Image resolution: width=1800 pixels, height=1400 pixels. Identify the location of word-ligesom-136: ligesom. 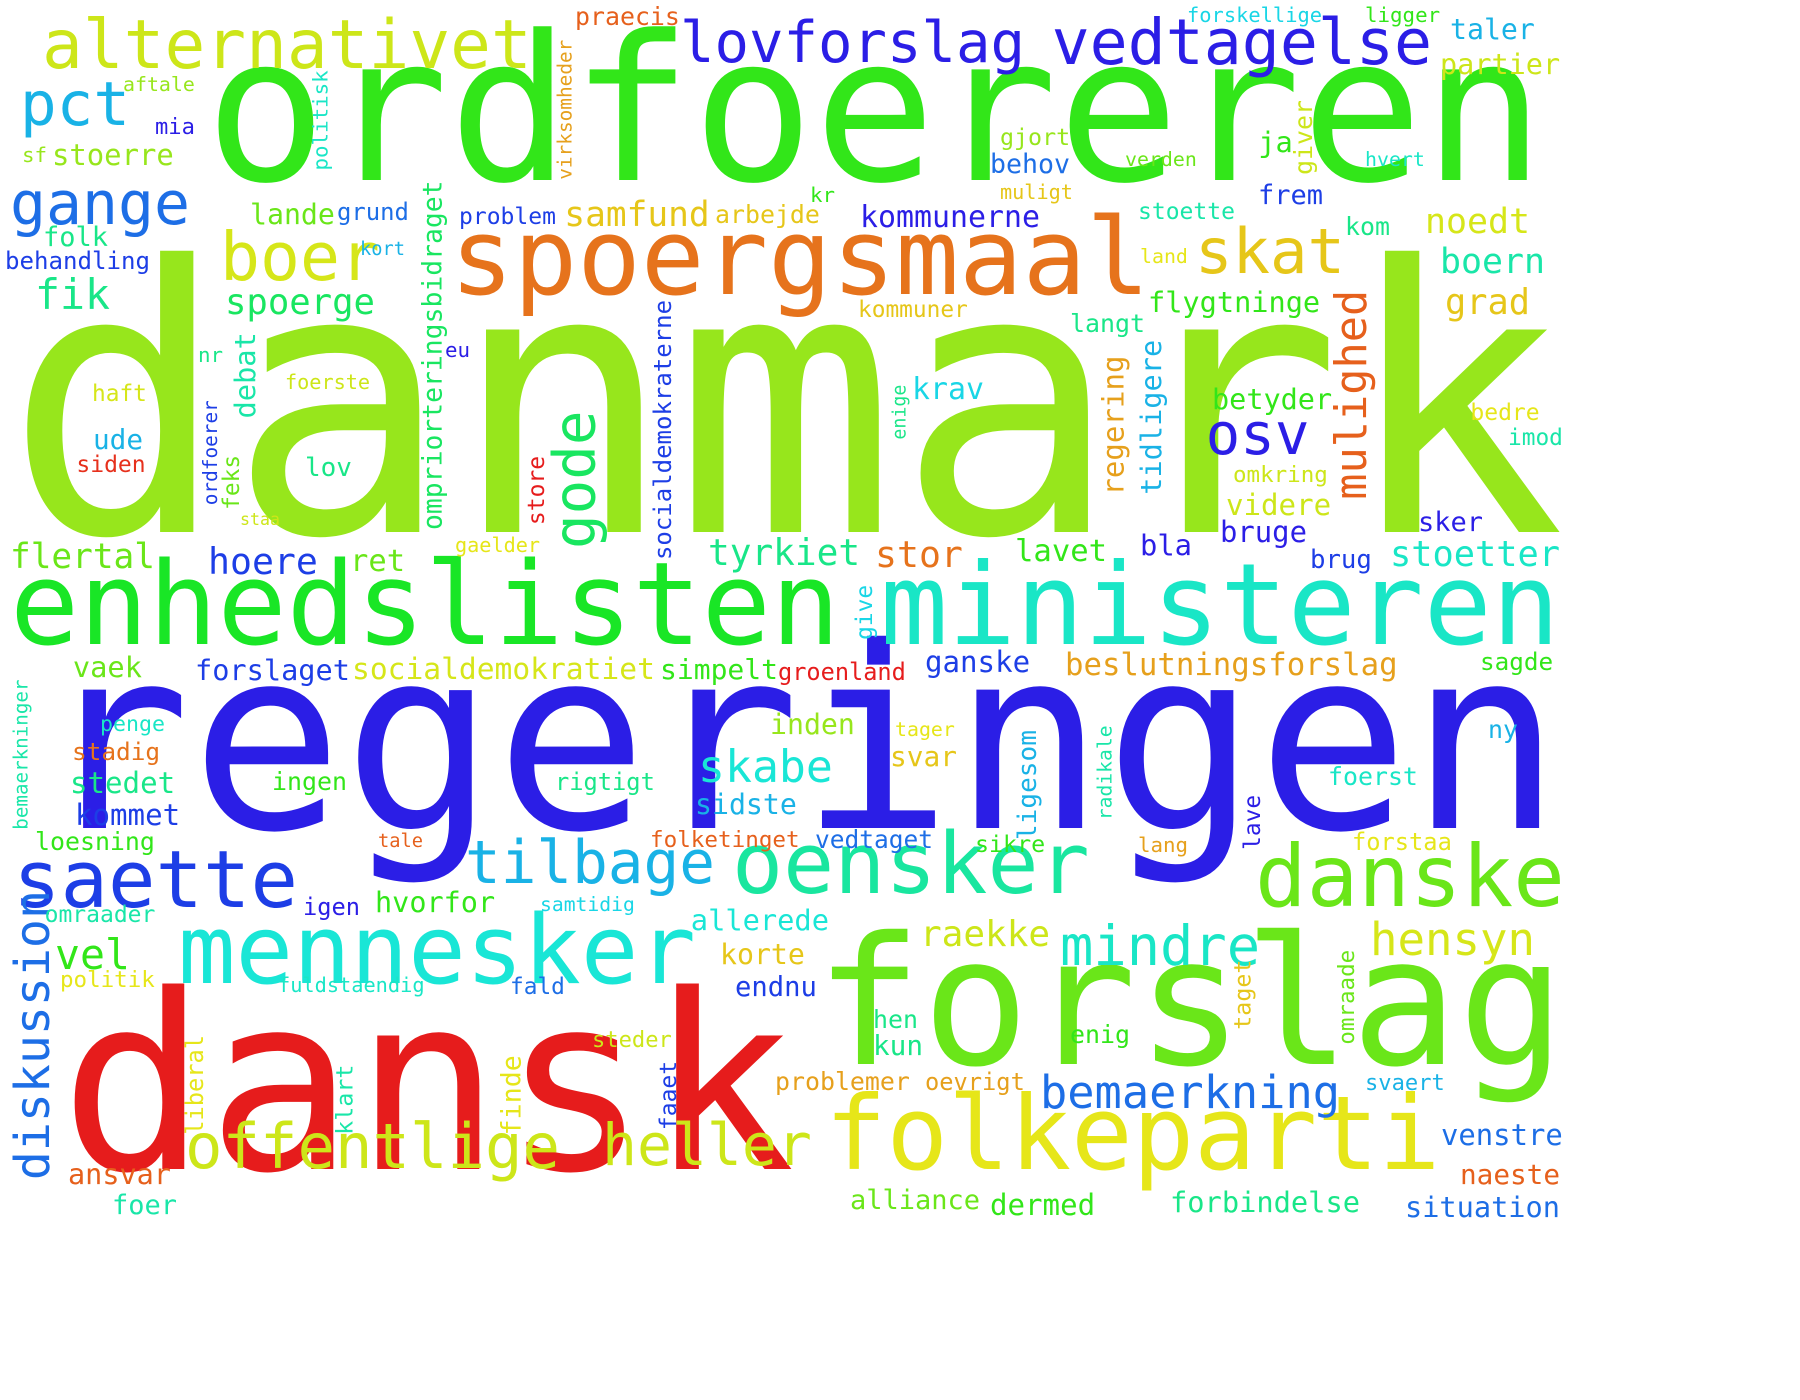
(1027, 784).